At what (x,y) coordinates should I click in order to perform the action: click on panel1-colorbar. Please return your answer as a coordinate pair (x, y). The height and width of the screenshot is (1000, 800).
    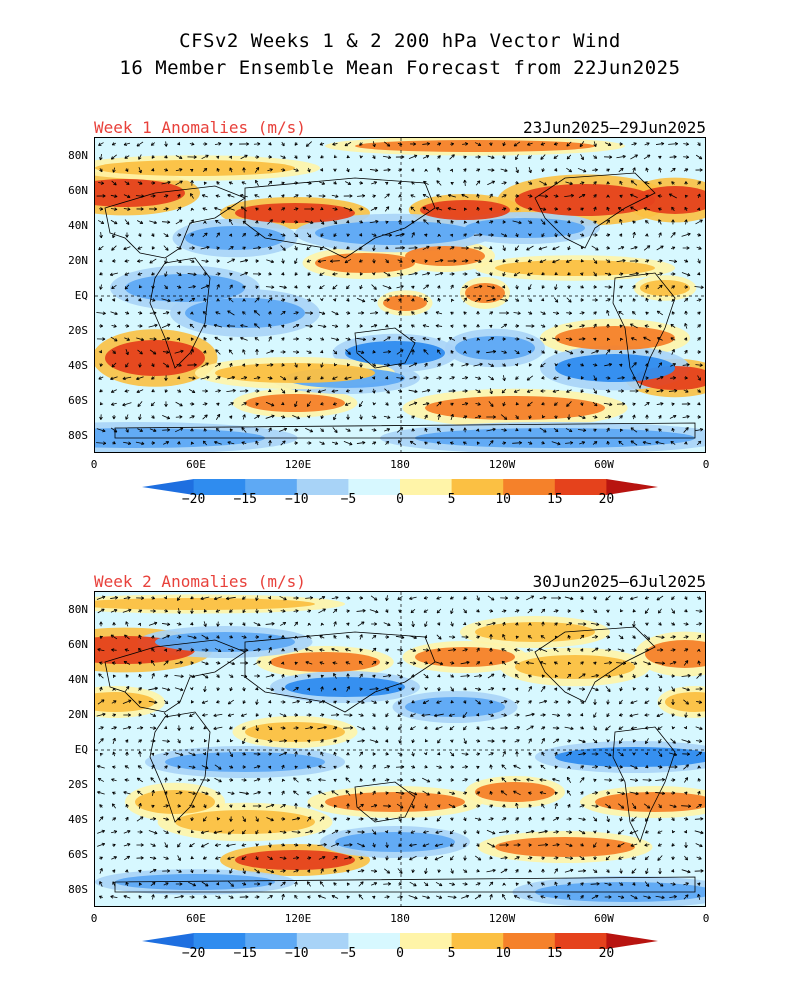
    Looking at the image, I should click on (400, 487).